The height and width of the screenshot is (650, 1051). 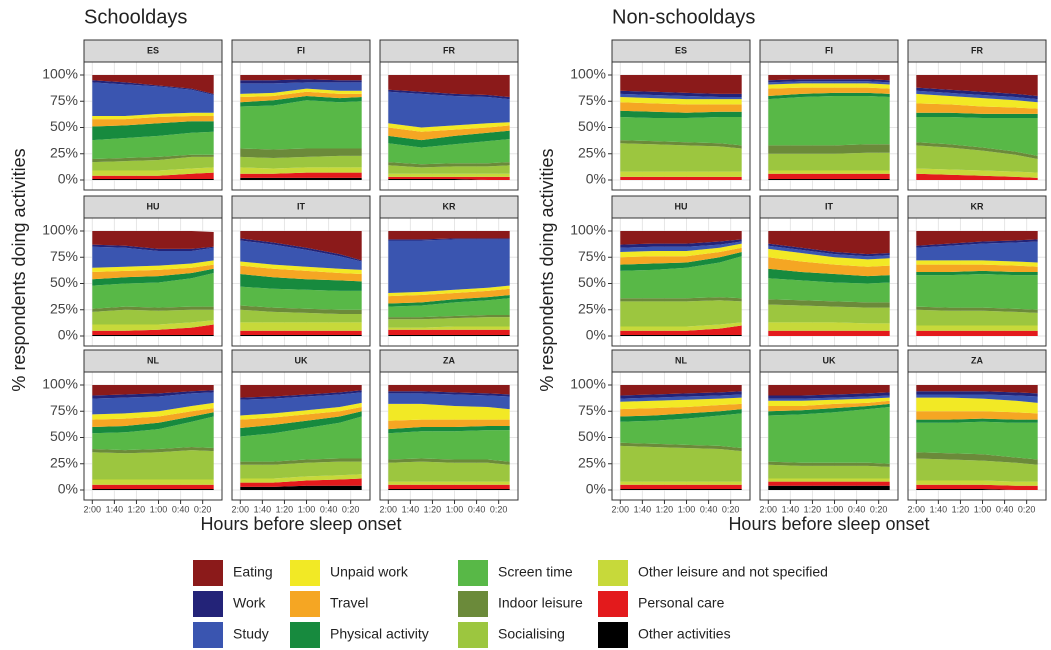 What do you see at coordinates (977, 360) in the screenshot?
I see `strip-title: ZA` at bounding box center [977, 360].